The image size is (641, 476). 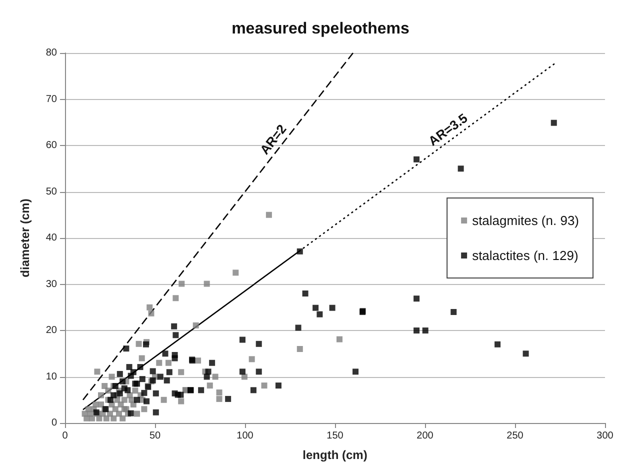 I want to click on y-tick-label: 10, so click(x=52, y=376).